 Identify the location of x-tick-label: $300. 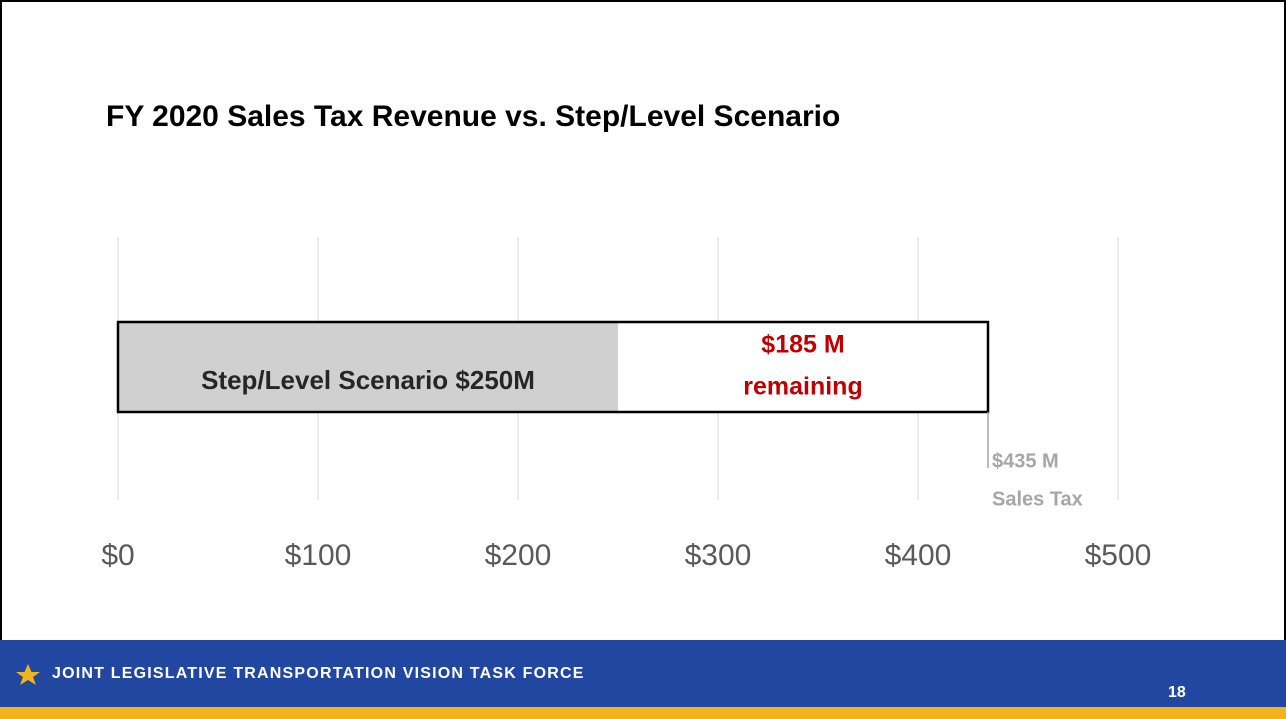
(718, 555).